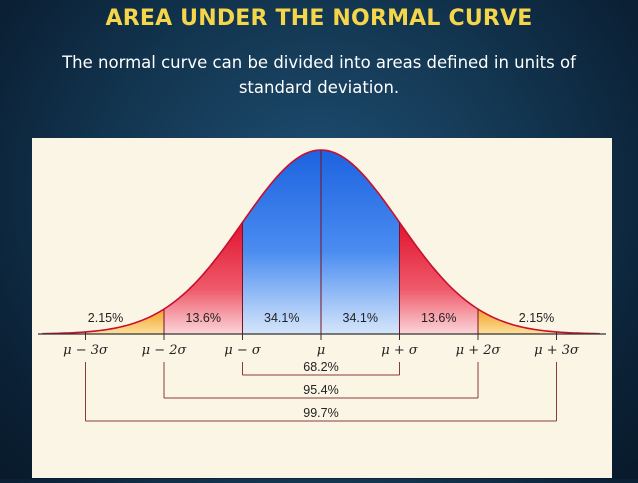 This screenshot has height=483, width=638. What do you see at coordinates (319, 18) in the screenshot?
I see `slide-title: AREA UNDER THE NORMAL CURVE` at bounding box center [319, 18].